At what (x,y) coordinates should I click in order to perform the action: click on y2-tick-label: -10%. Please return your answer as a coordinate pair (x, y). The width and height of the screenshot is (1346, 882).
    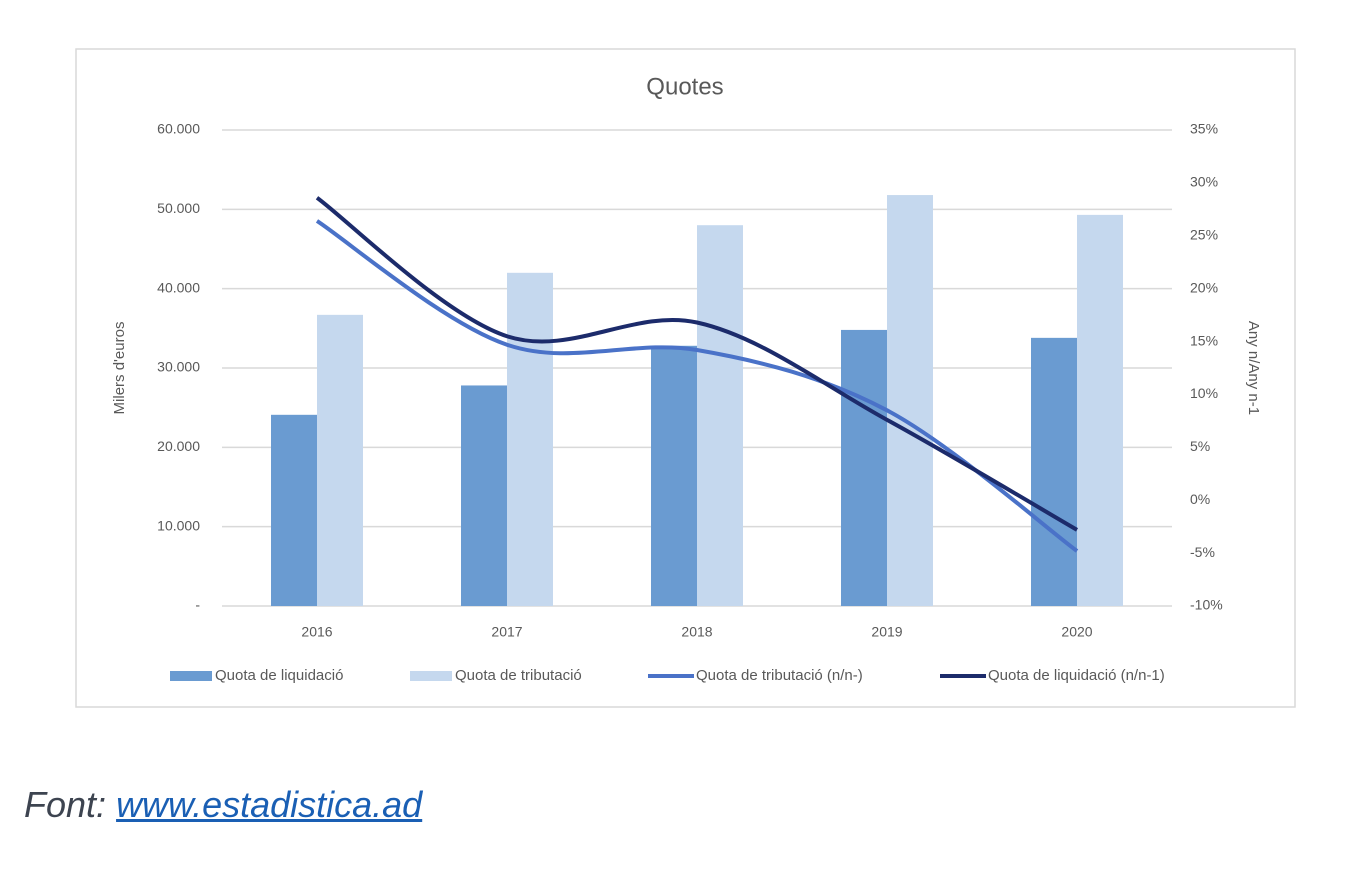
    Looking at the image, I should click on (1206, 605).